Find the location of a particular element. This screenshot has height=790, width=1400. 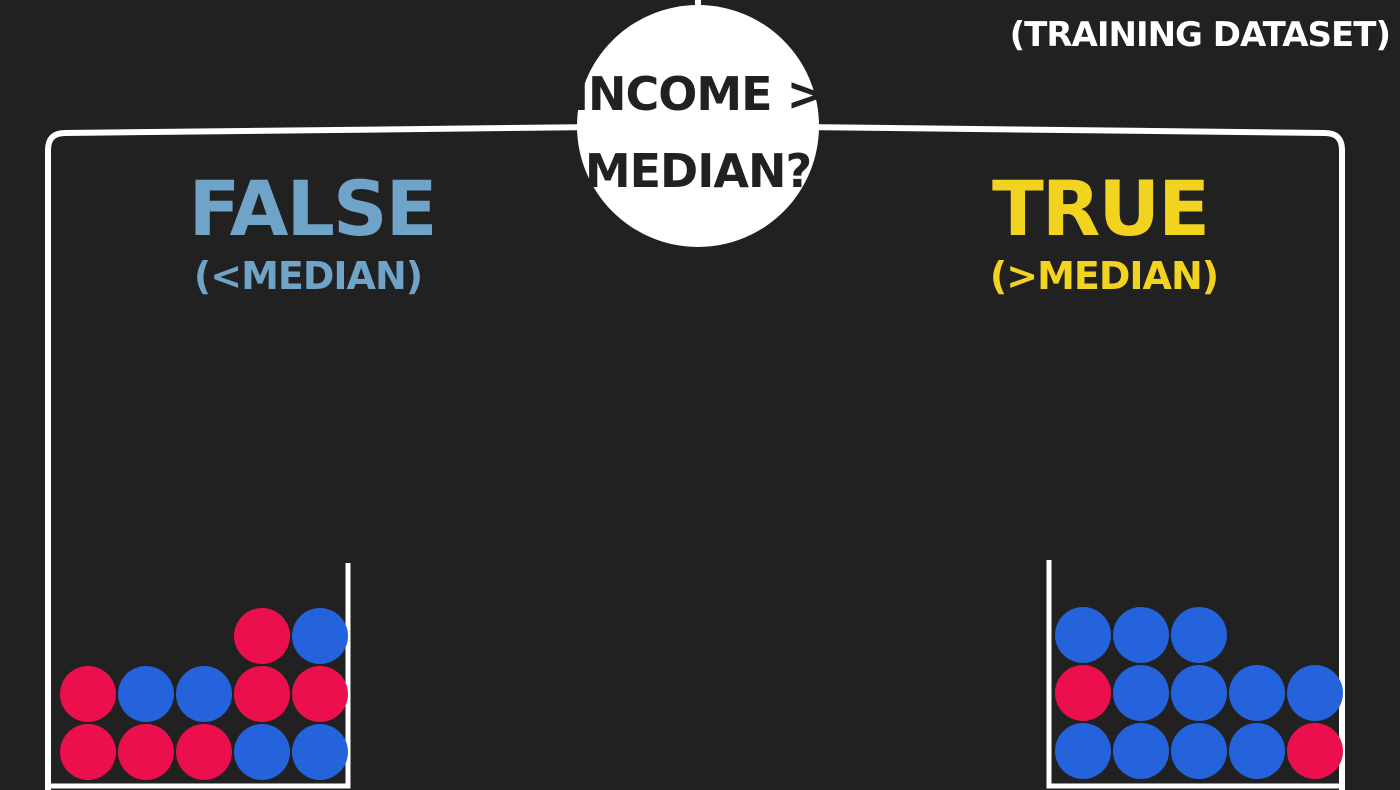

true-bucket is located at coordinates (1194, 674).